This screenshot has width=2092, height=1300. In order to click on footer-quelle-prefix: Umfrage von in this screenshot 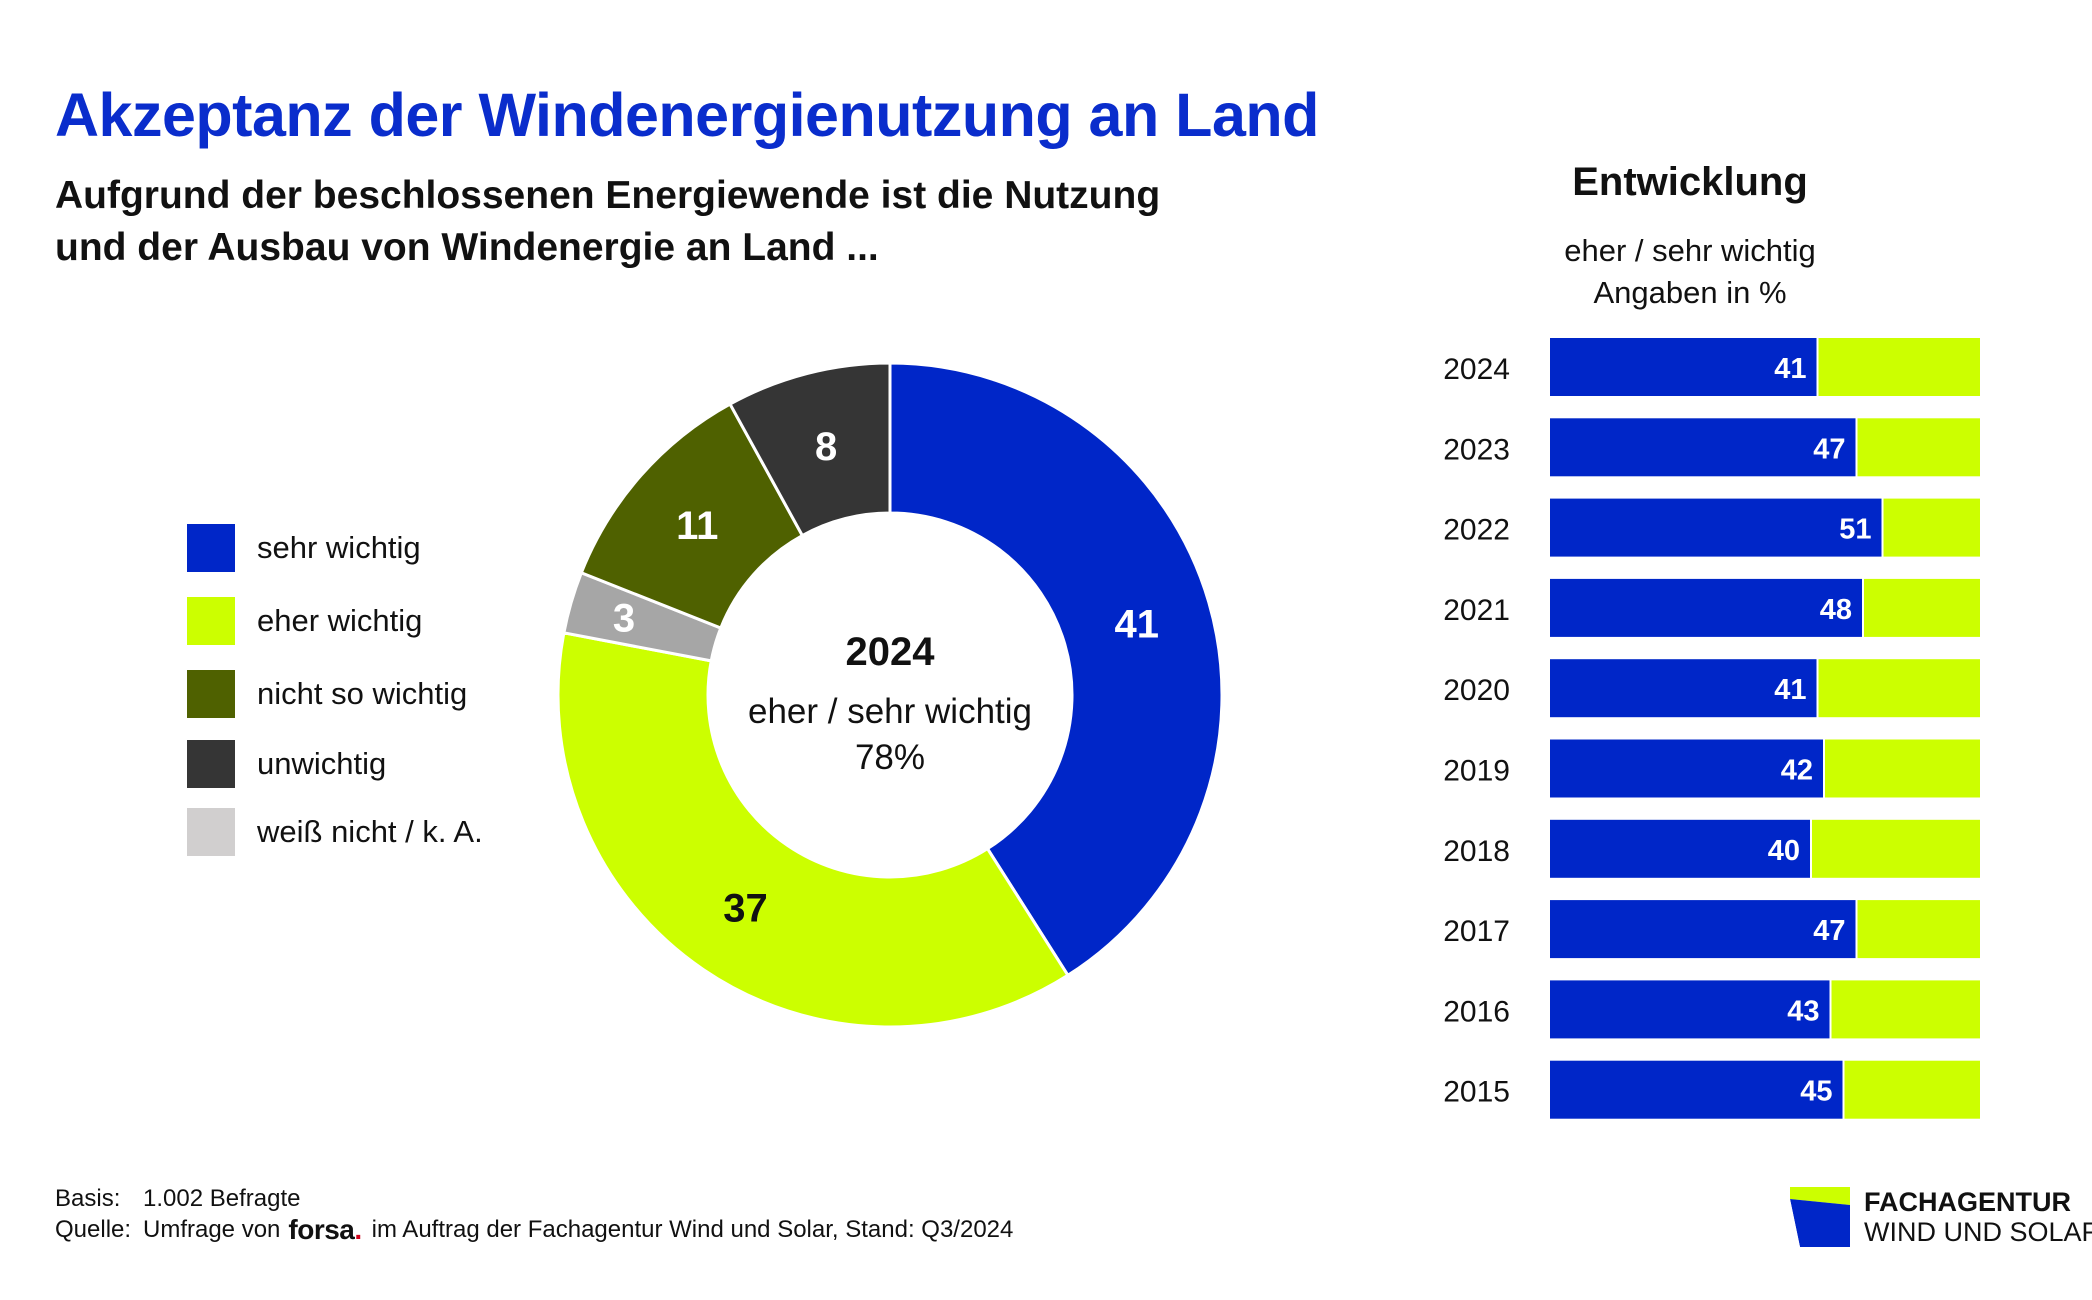, I will do `click(212, 1229)`.